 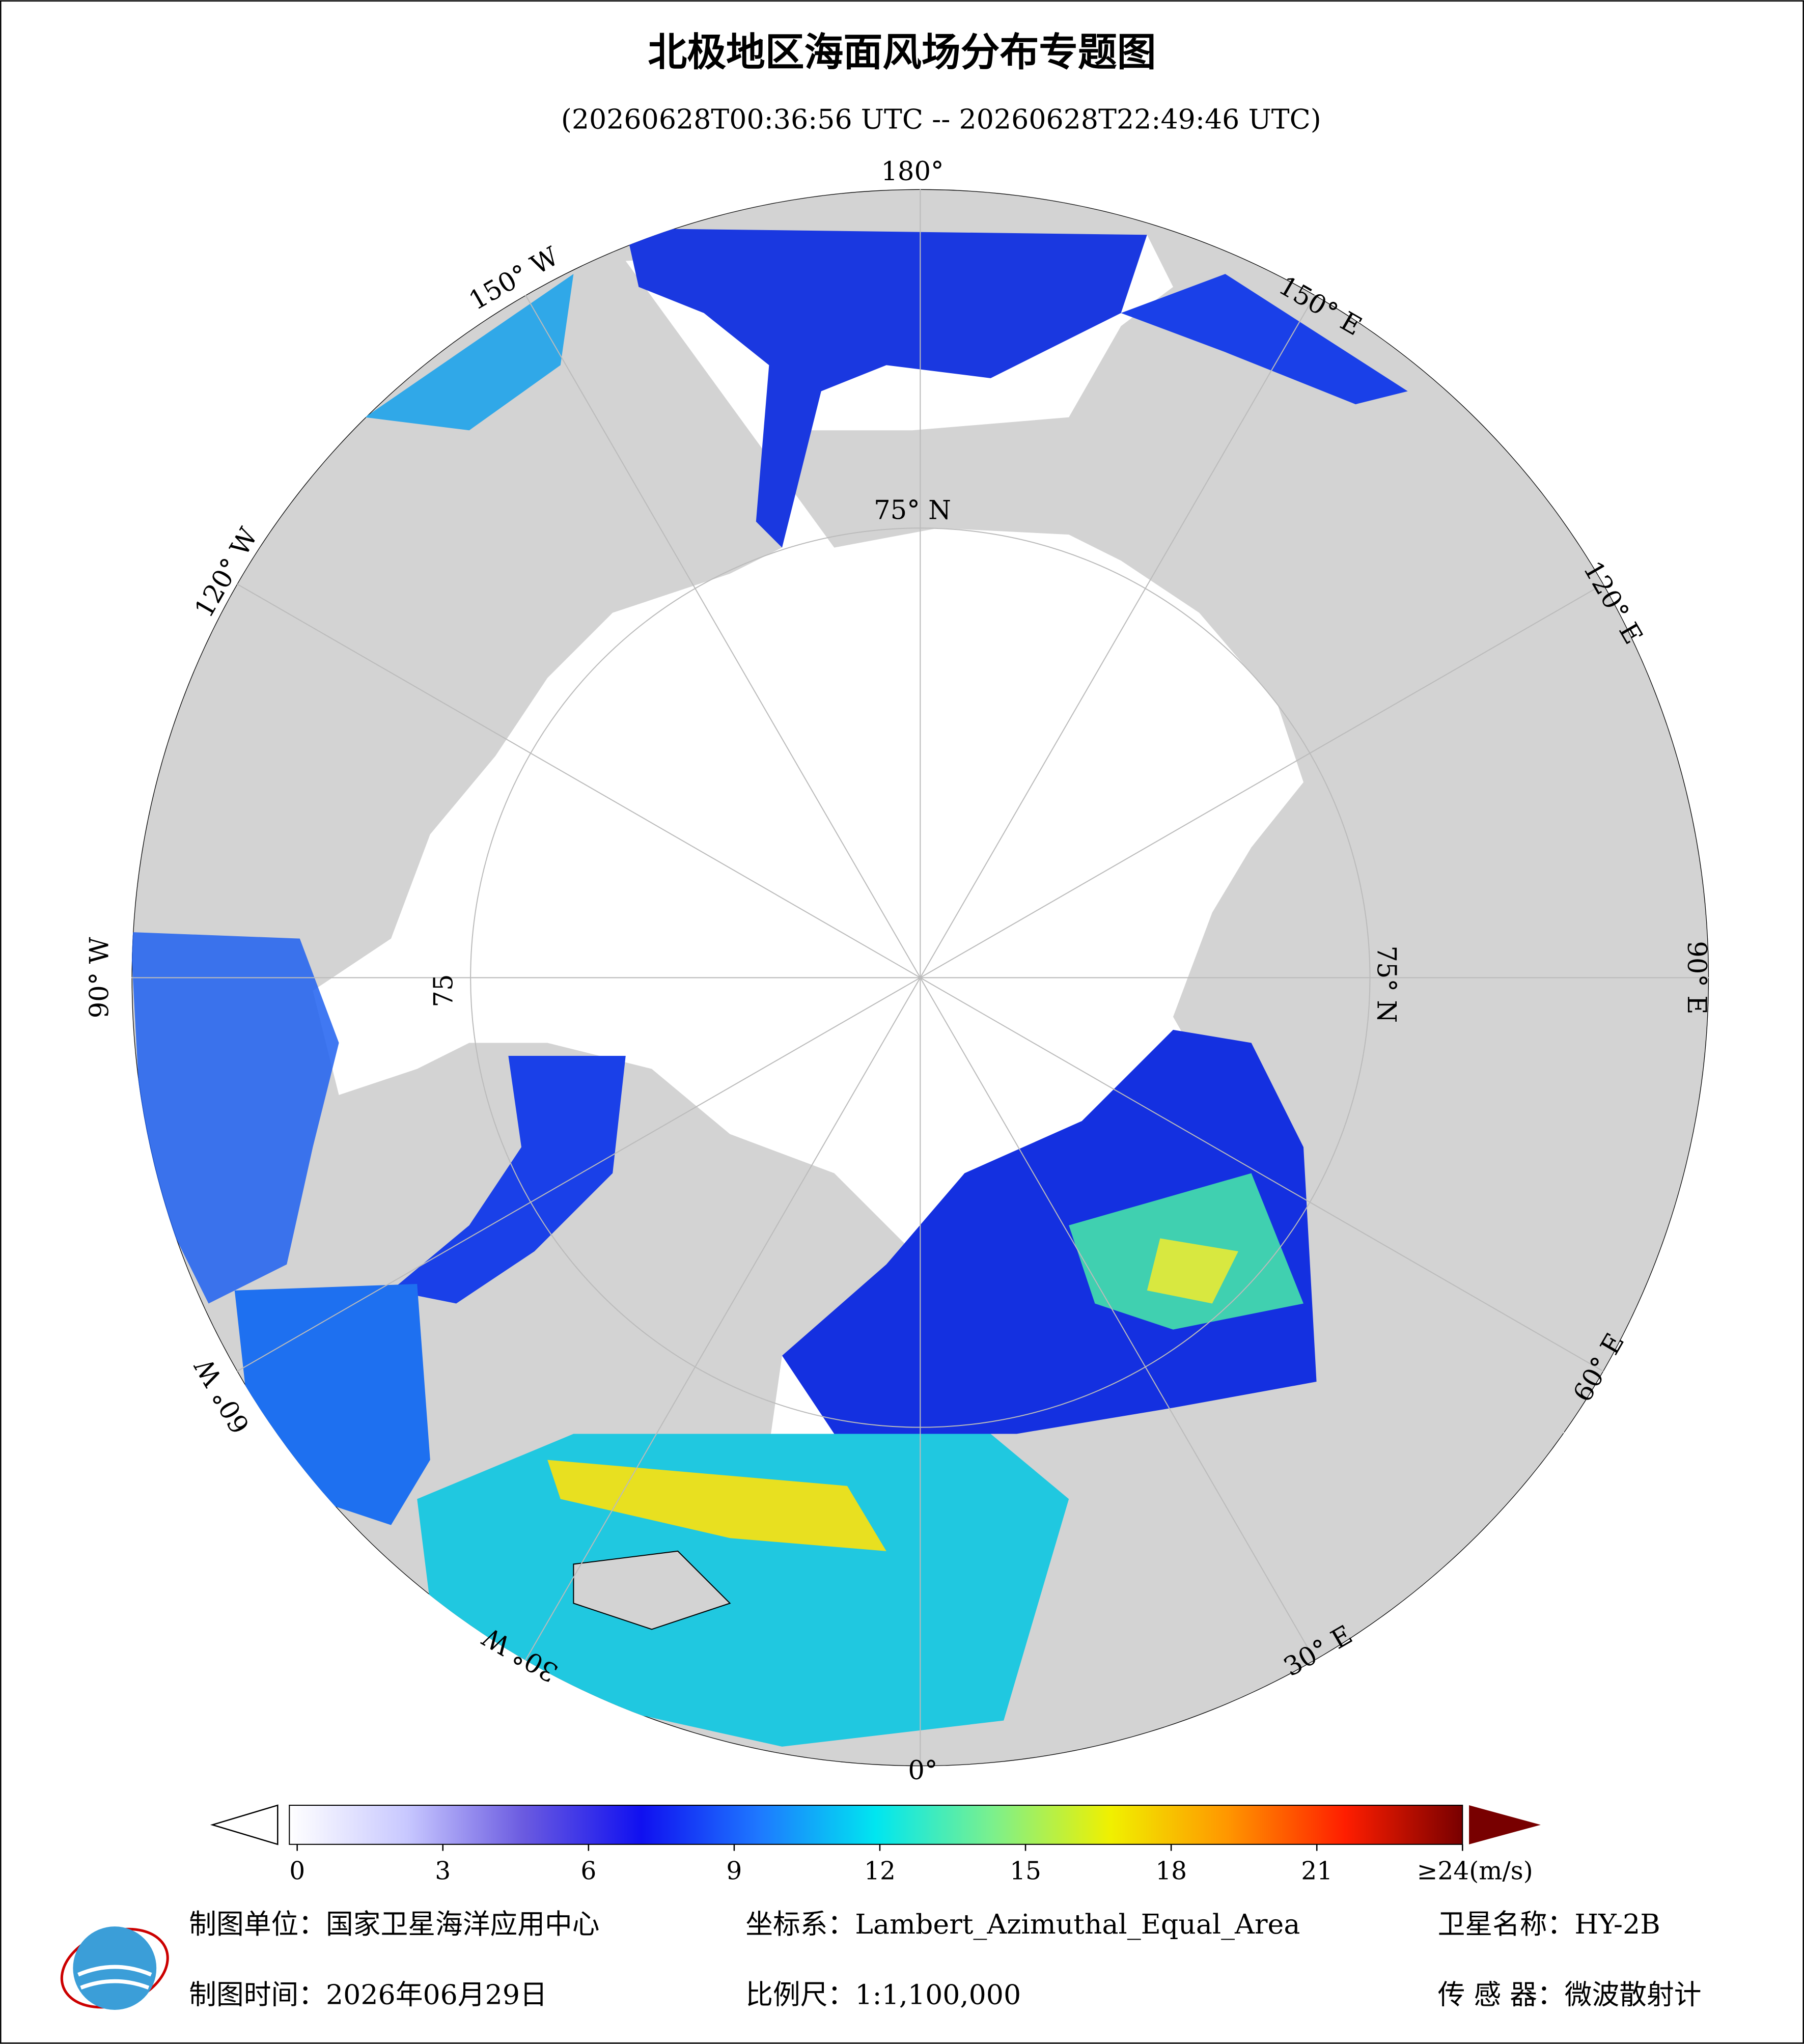 I want to click on lon-label: 180°, so click(x=912, y=171).